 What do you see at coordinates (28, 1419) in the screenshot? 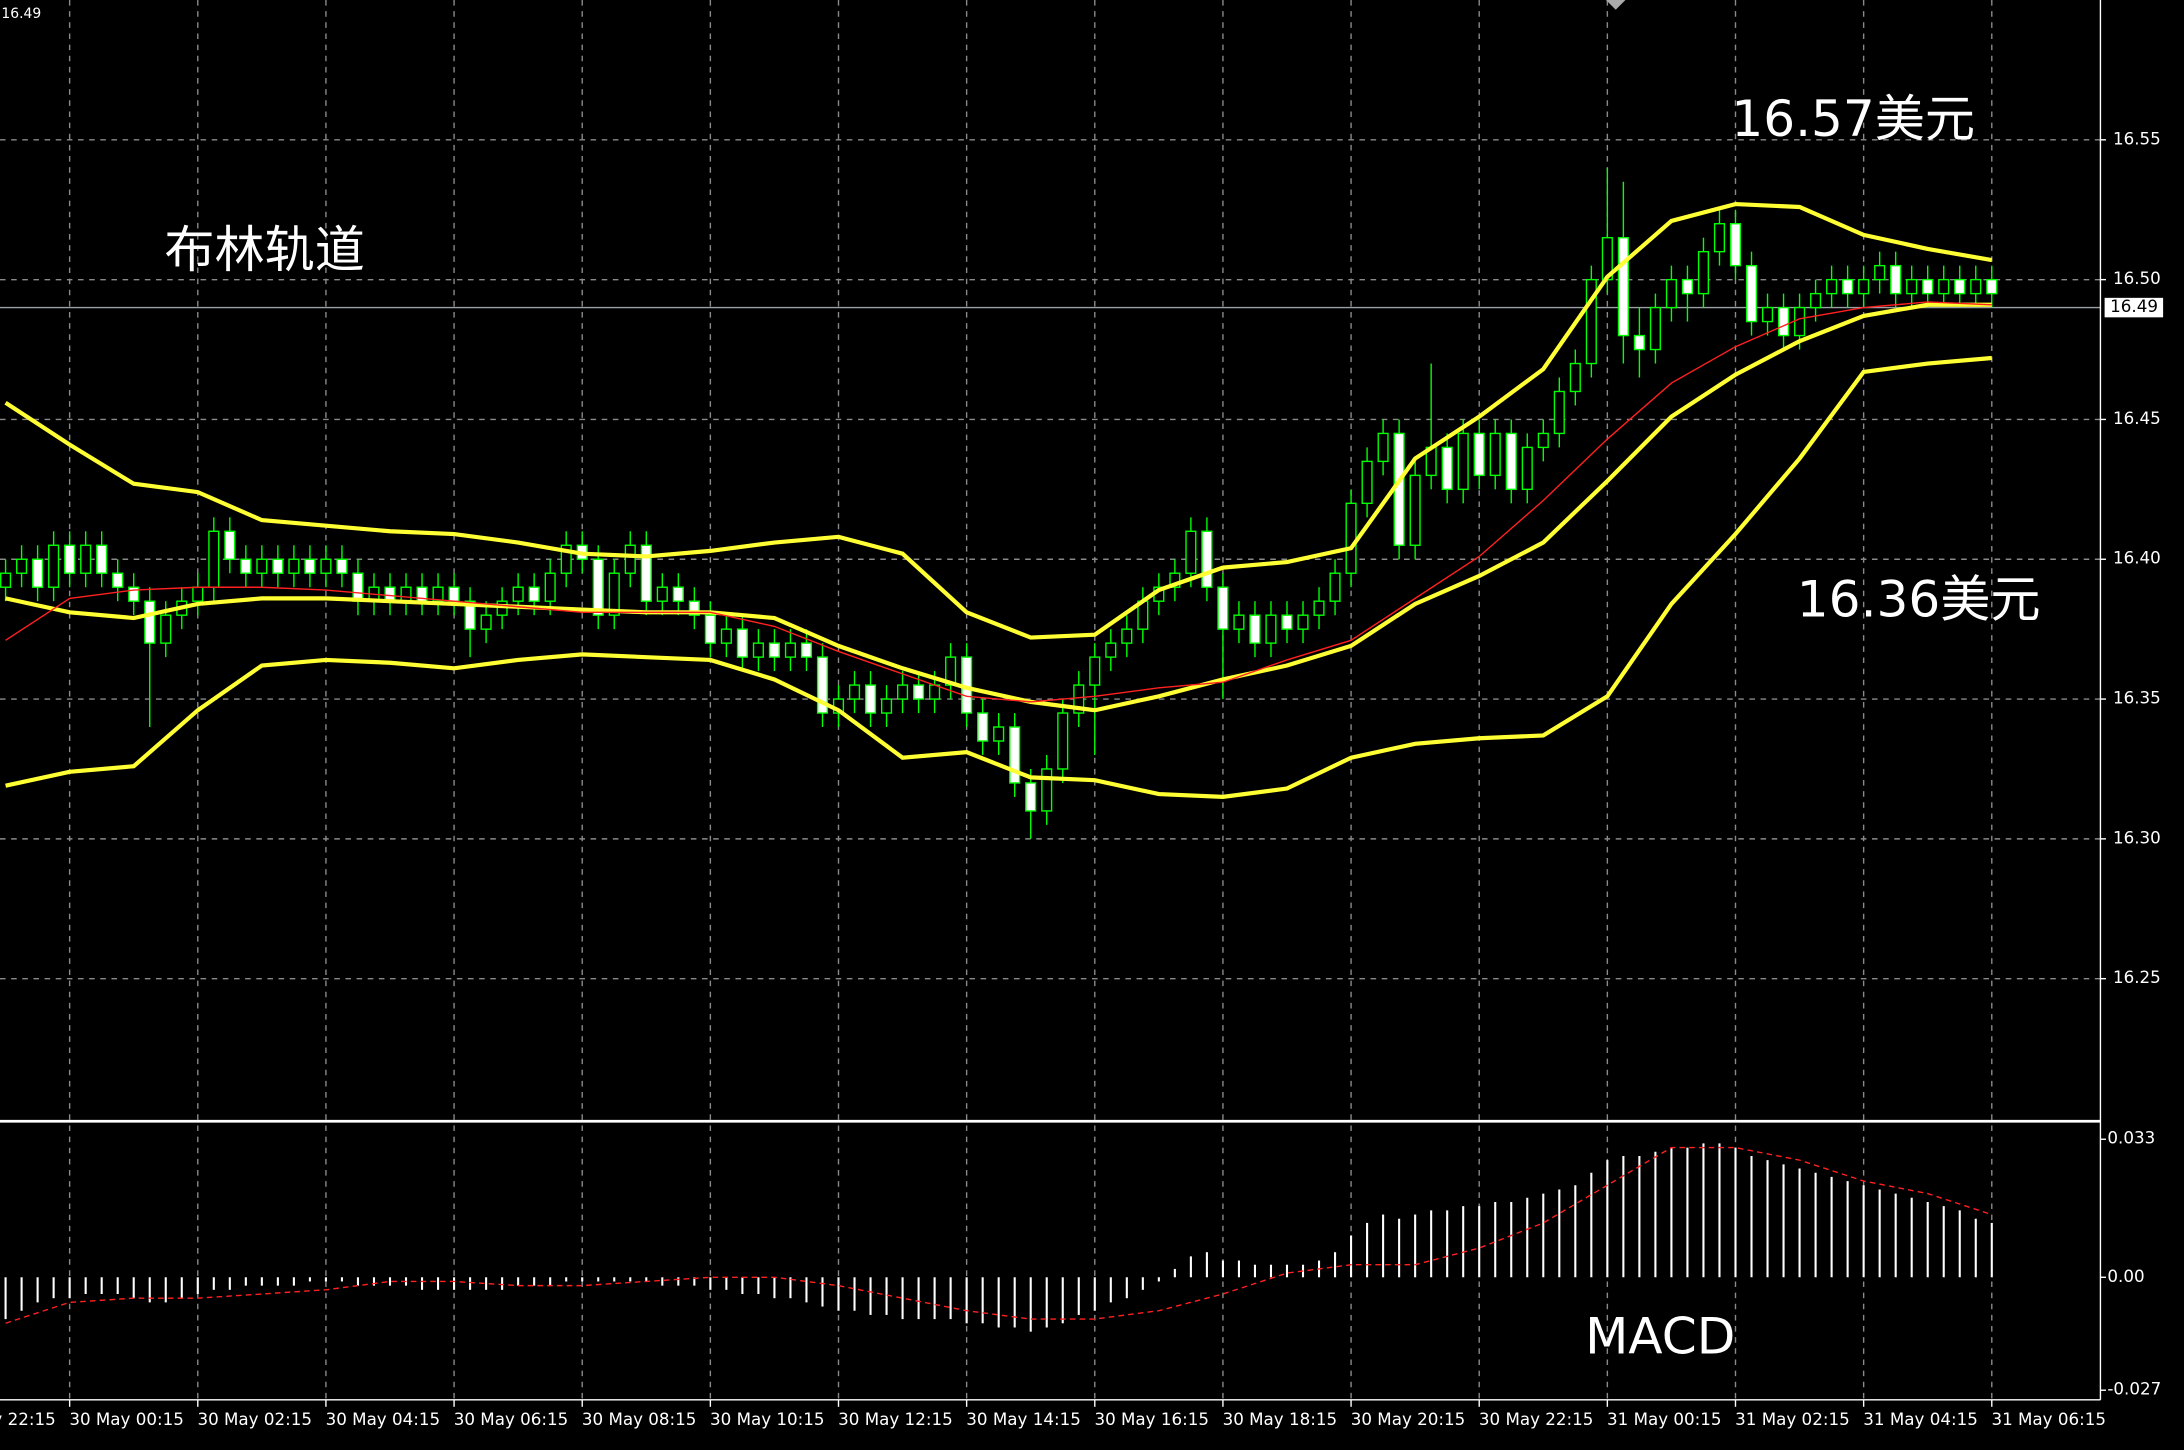
I see `x-tick-label: y 22:15` at bounding box center [28, 1419].